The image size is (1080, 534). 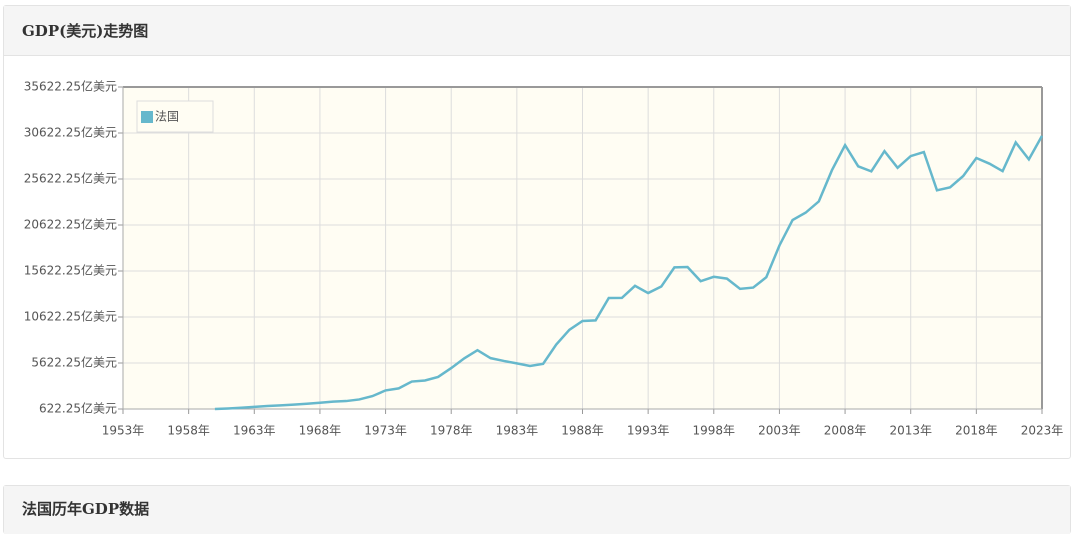 What do you see at coordinates (845, 431) in the screenshot?
I see `x-tick-label: 2008年` at bounding box center [845, 431].